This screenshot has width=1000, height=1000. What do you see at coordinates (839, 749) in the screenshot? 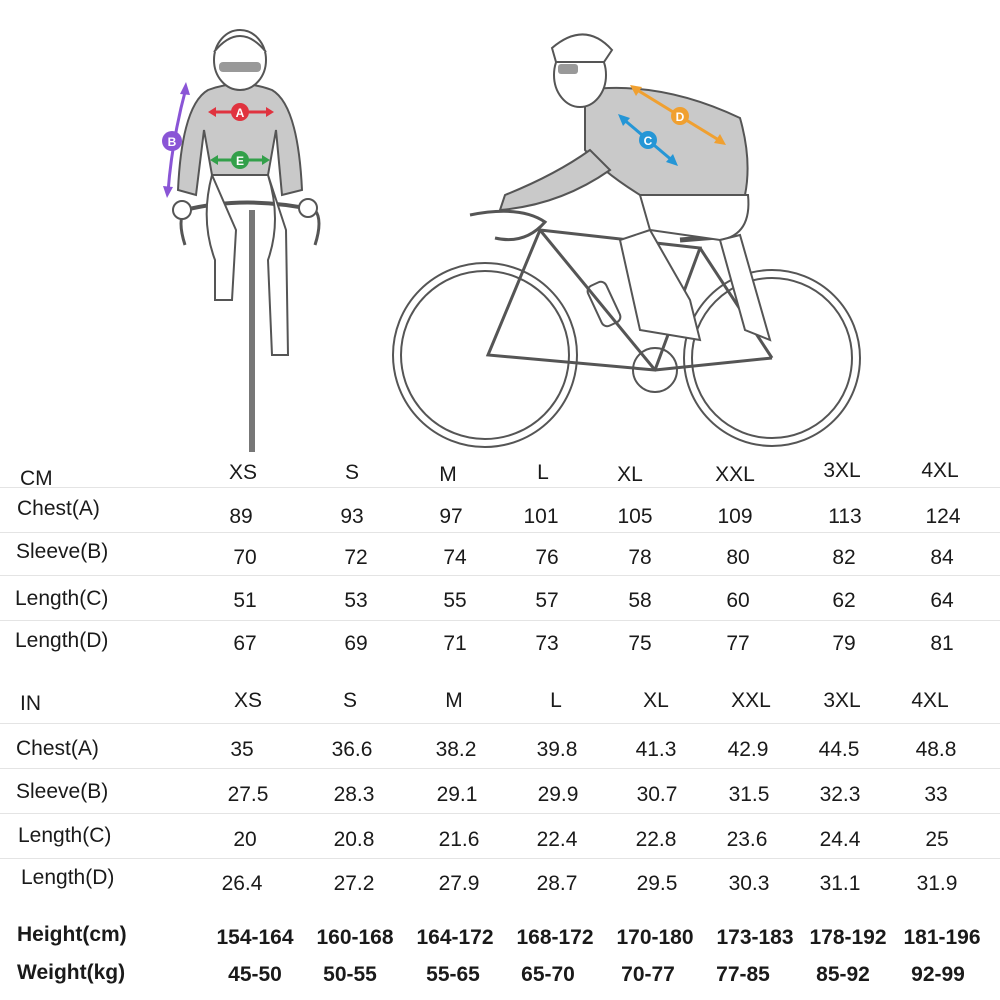
I see `table-cell: 44.5` at bounding box center [839, 749].